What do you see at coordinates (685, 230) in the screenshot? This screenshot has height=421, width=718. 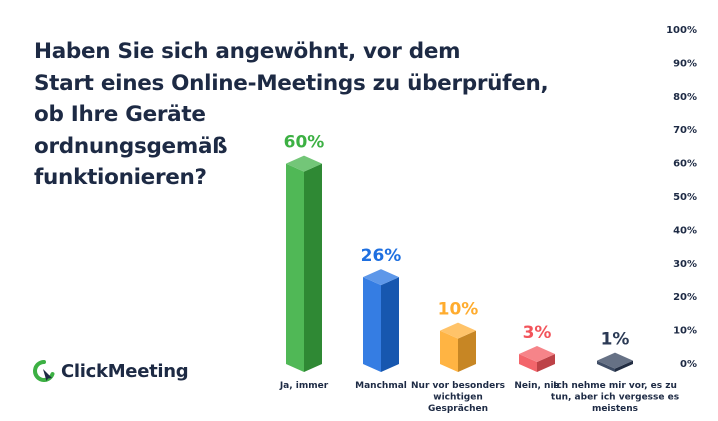 I see `y-tick-label: 40%` at bounding box center [685, 230].